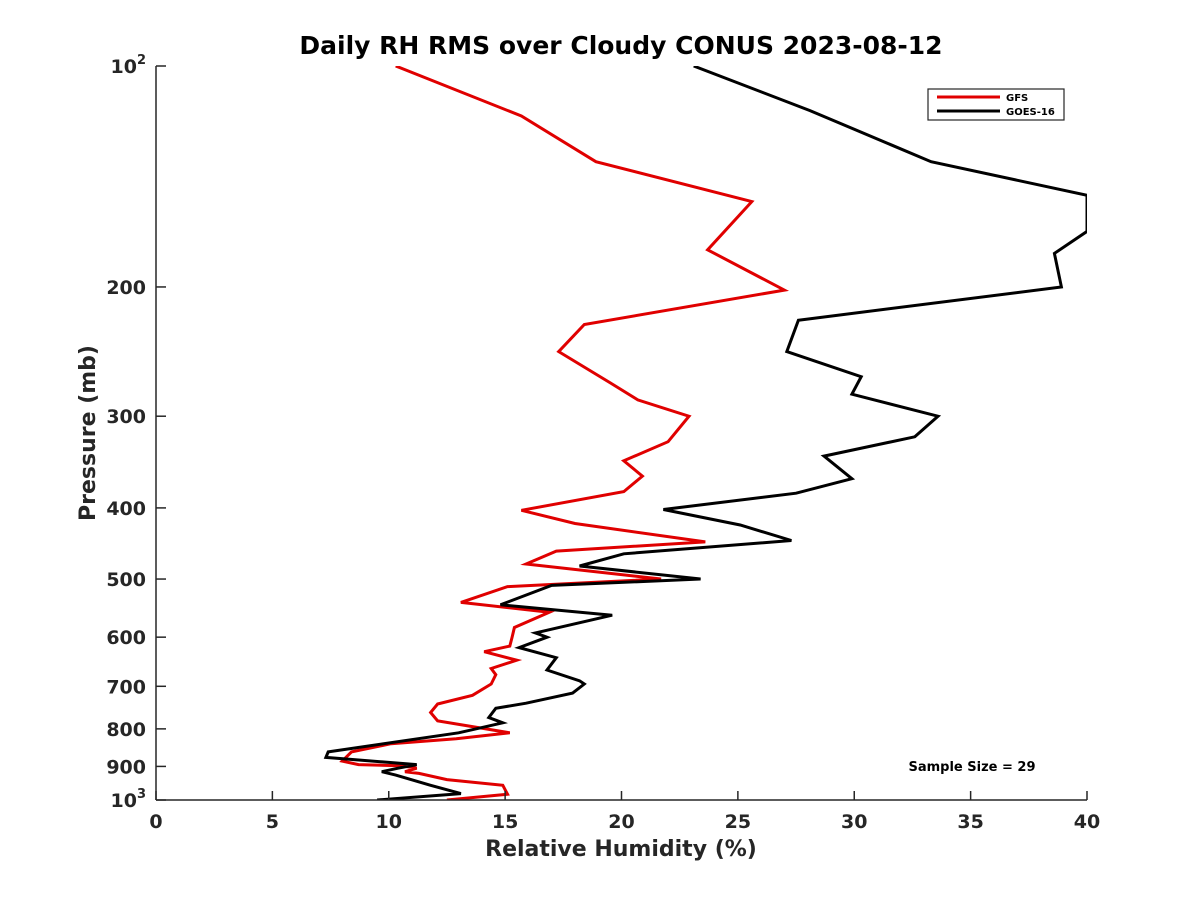 This screenshot has width=1200, height=900. Describe the element at coordinates (971, 767) in the screenshot. I see `sample-size-annotation: Sample Size = 29` at that location.